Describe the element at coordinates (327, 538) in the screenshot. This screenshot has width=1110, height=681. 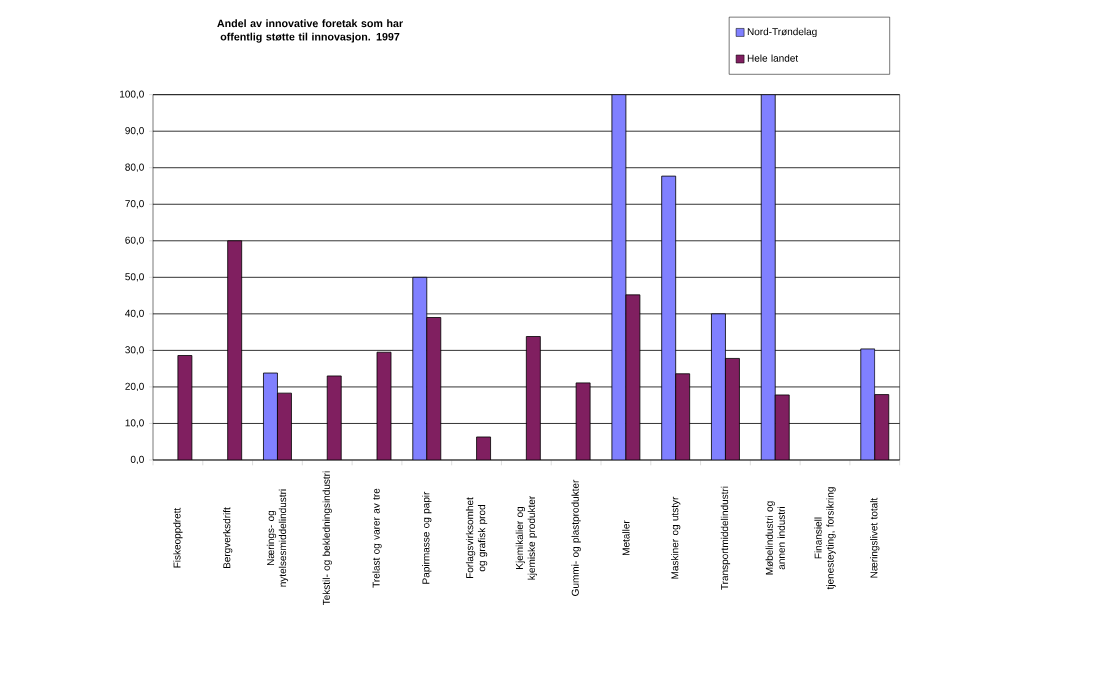
I see `x-tick-label: Tekstil- og bekledningsindustri` at that location.